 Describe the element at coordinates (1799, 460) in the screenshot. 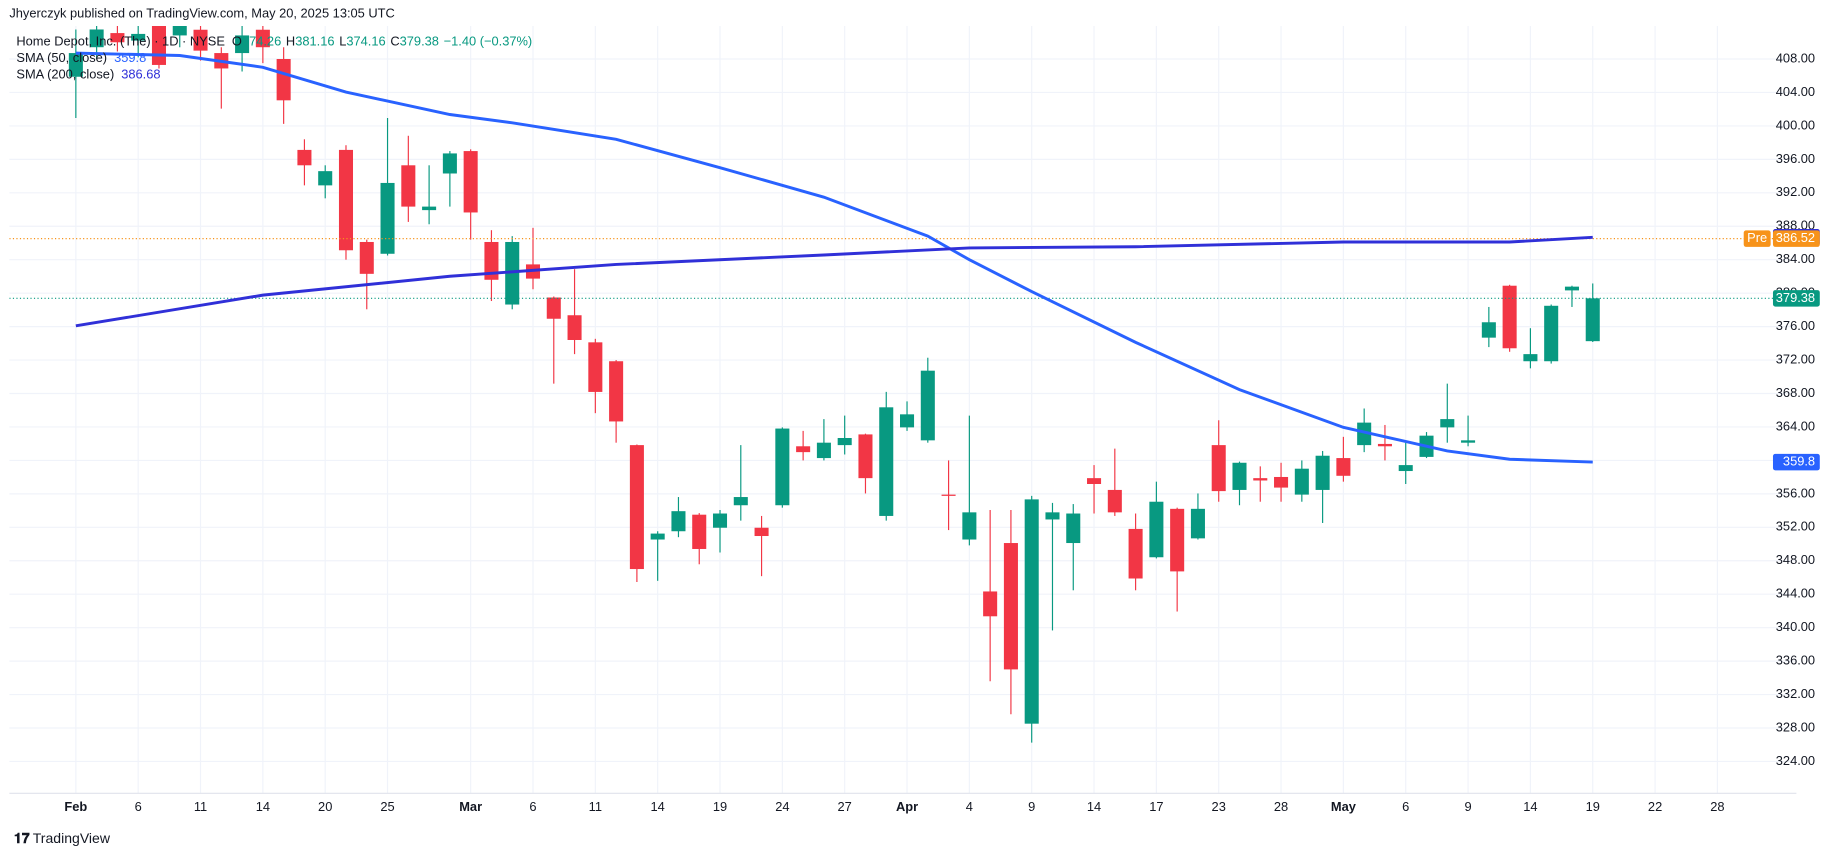

I see `sma-price-label: 359.8` at that location.